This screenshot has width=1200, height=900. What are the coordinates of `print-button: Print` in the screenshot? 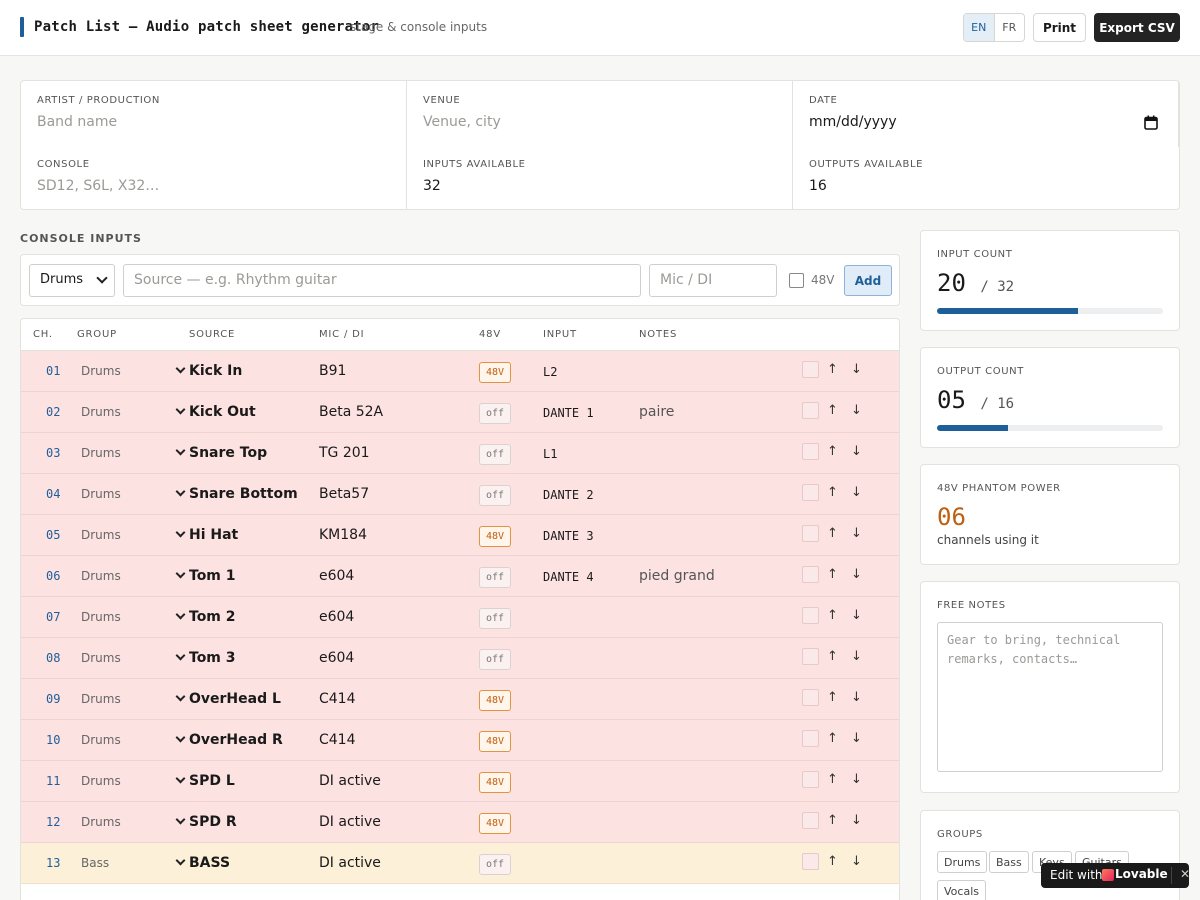 It's located at (1059, 27).